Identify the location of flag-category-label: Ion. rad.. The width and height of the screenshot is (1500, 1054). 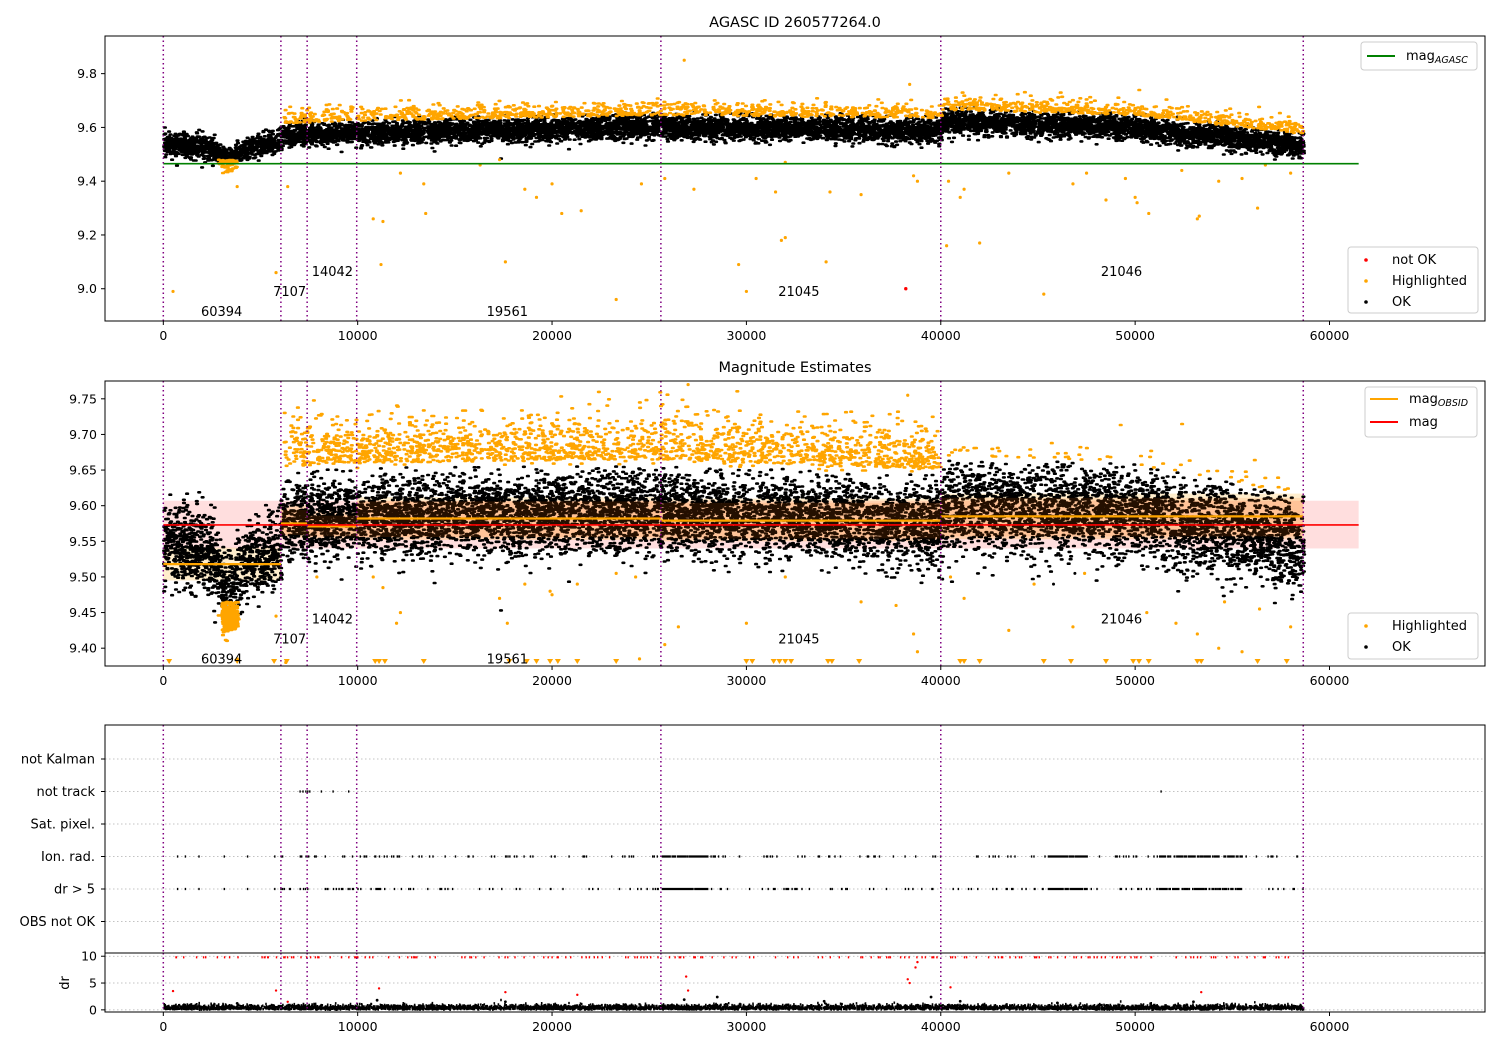
(68, 857).